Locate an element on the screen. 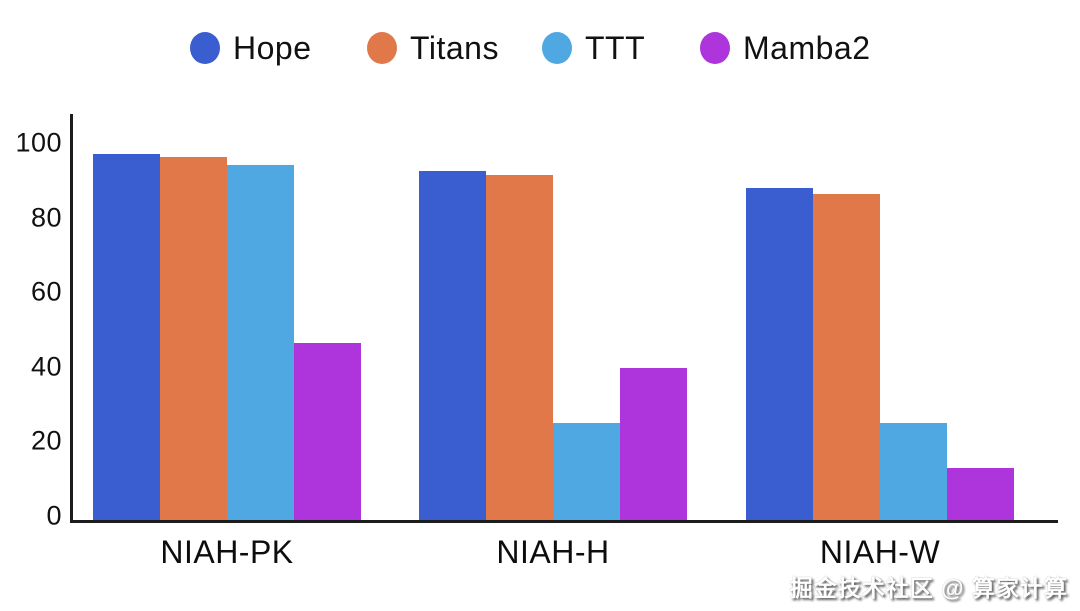 The height and width of the screenshot is (611, 1080). legend-label: TTT is located at coordinates (615, 47).